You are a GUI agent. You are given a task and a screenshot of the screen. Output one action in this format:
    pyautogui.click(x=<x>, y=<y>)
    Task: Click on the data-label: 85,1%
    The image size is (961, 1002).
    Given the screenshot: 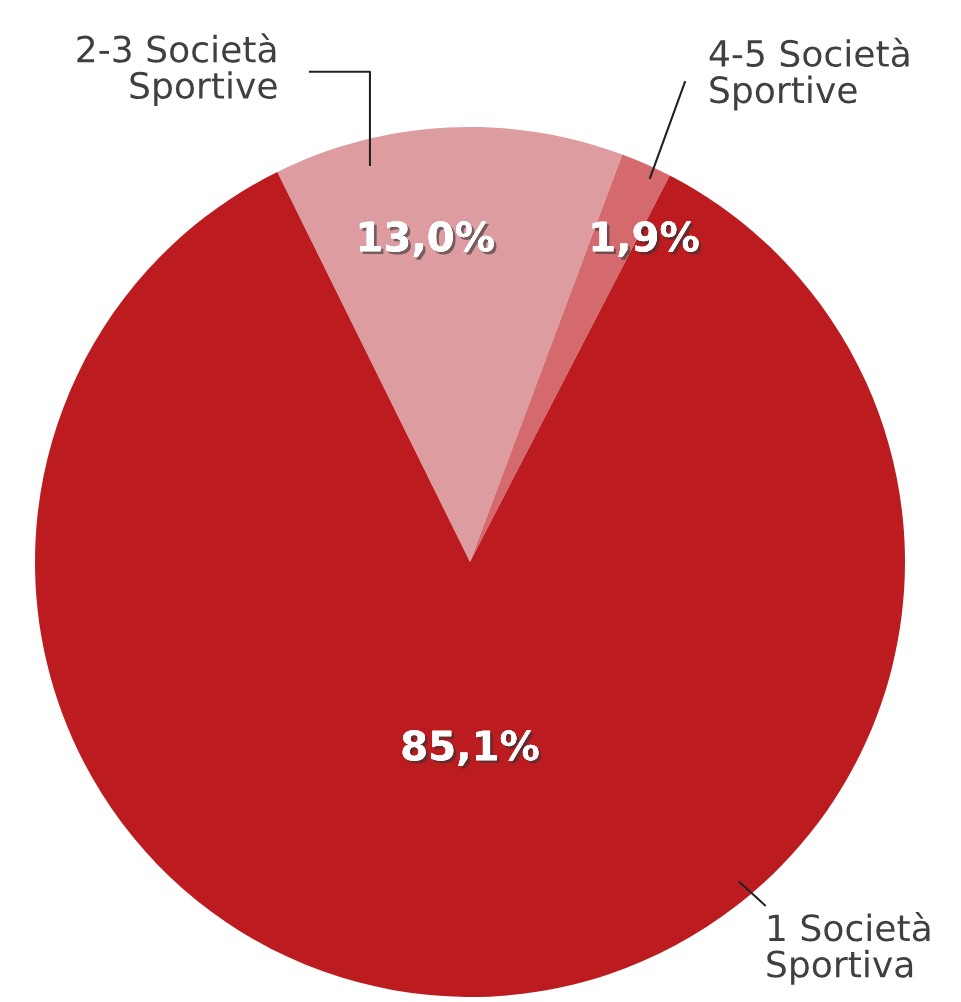 What is the action you would take?
    pyautogui.click(x=472, y=749)
    